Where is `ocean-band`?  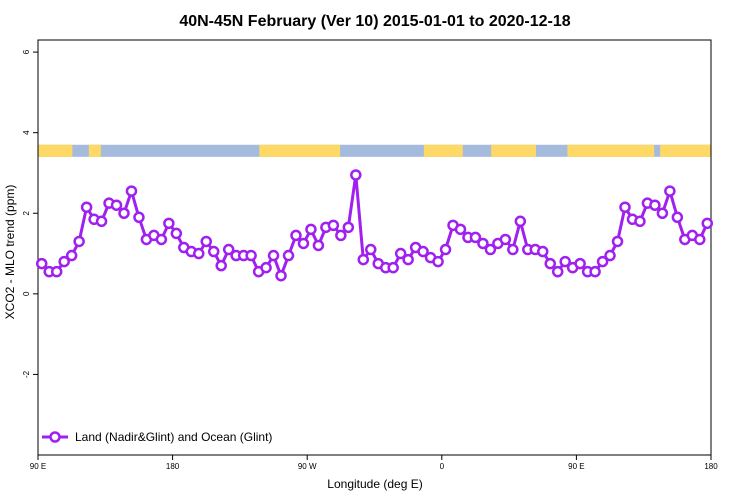
ocean-band is located at coordinates (374, 150).